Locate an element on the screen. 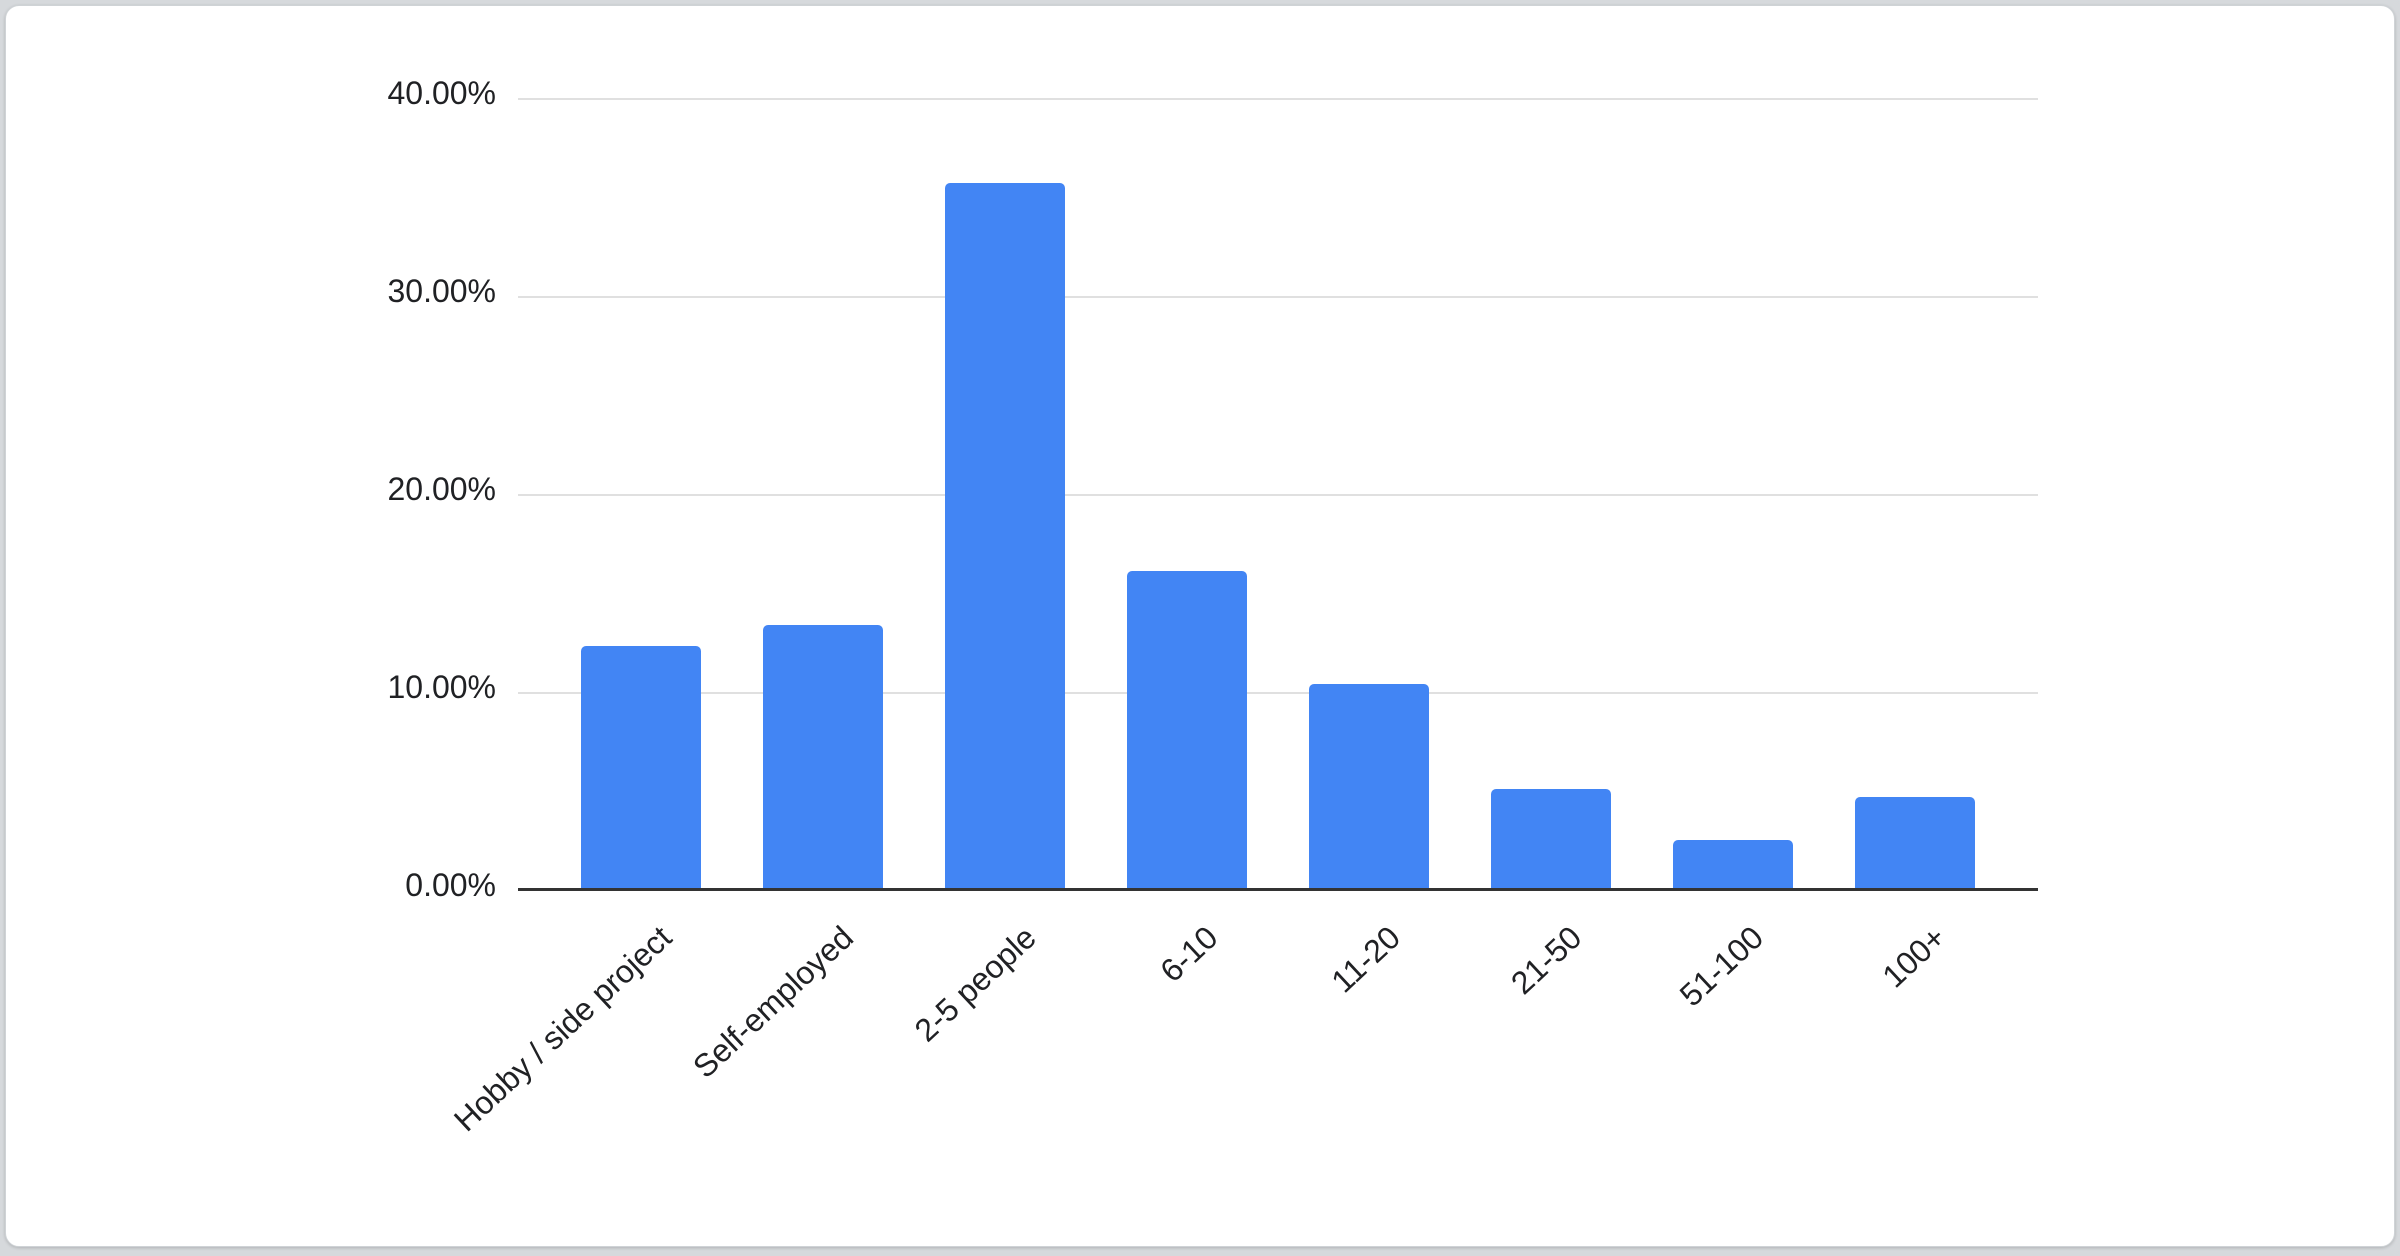  x-axis-category-label: 21-50 is located at coordinates (1546, 960).